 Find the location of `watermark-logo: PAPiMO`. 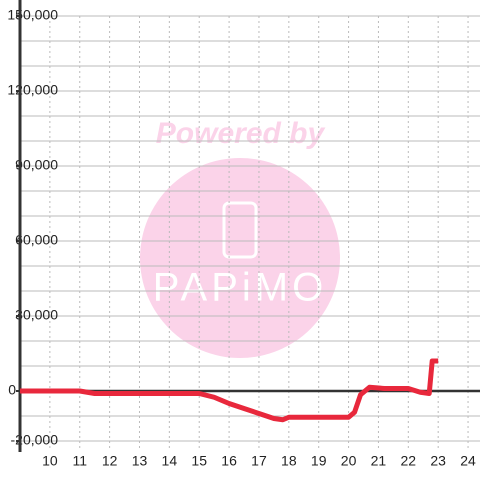

watermark-logo: PAPiMO is located at coordinates (240, 288).